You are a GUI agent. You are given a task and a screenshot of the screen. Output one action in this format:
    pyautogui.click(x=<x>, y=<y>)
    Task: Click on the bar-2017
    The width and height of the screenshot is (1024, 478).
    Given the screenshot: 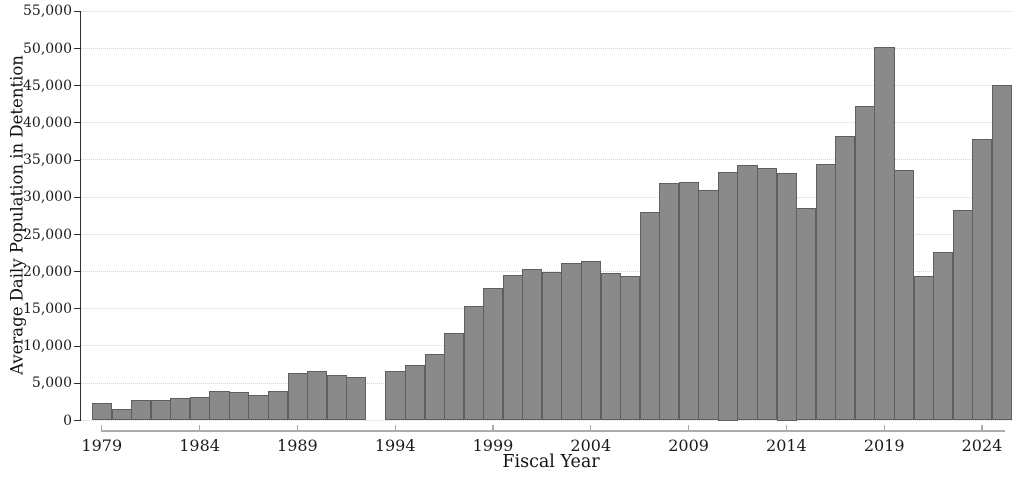 What is the action you would take?
    pyautogui.click(x=845, y=278)
    